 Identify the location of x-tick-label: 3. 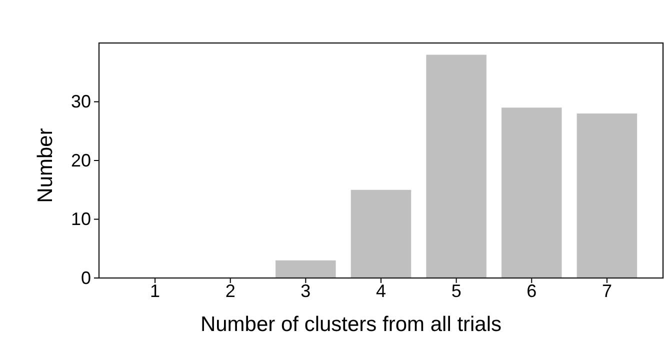
(305, 290).